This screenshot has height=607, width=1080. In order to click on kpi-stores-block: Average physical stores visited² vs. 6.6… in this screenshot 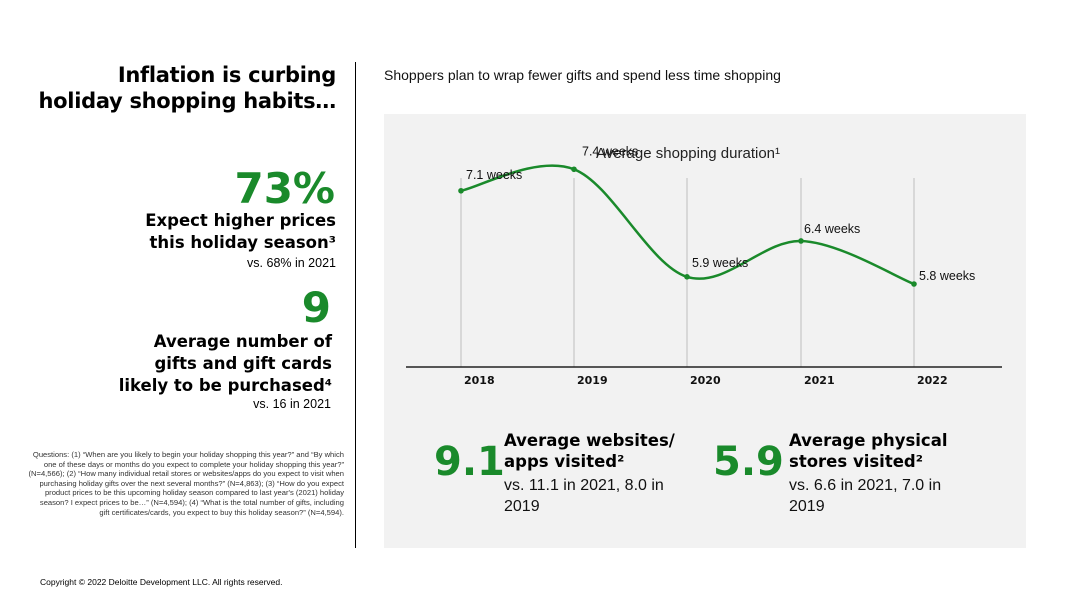, I will do `click(868, 473)`.